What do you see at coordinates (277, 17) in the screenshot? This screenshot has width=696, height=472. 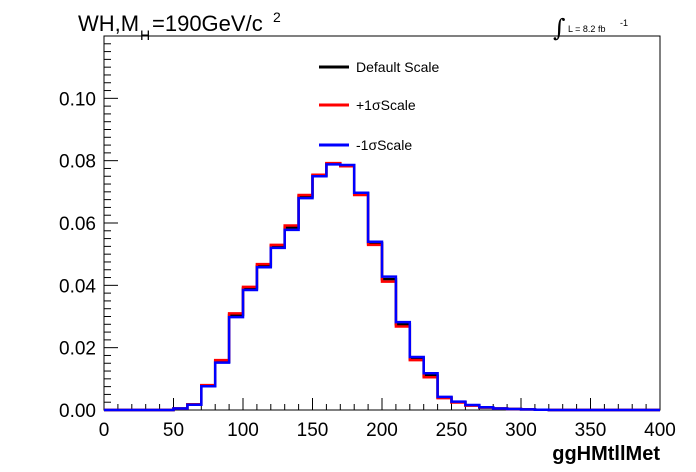 I see `chart-title-superscript: 2` at bounding box center [277, 17].